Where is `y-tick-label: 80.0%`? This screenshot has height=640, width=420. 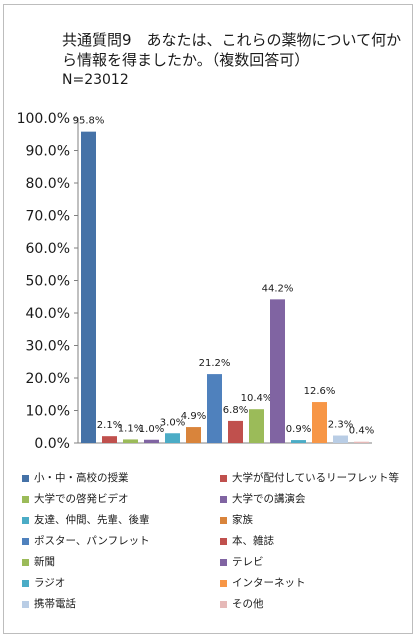 y-tick-label: 80.0% is located at coordinates (48, 184).